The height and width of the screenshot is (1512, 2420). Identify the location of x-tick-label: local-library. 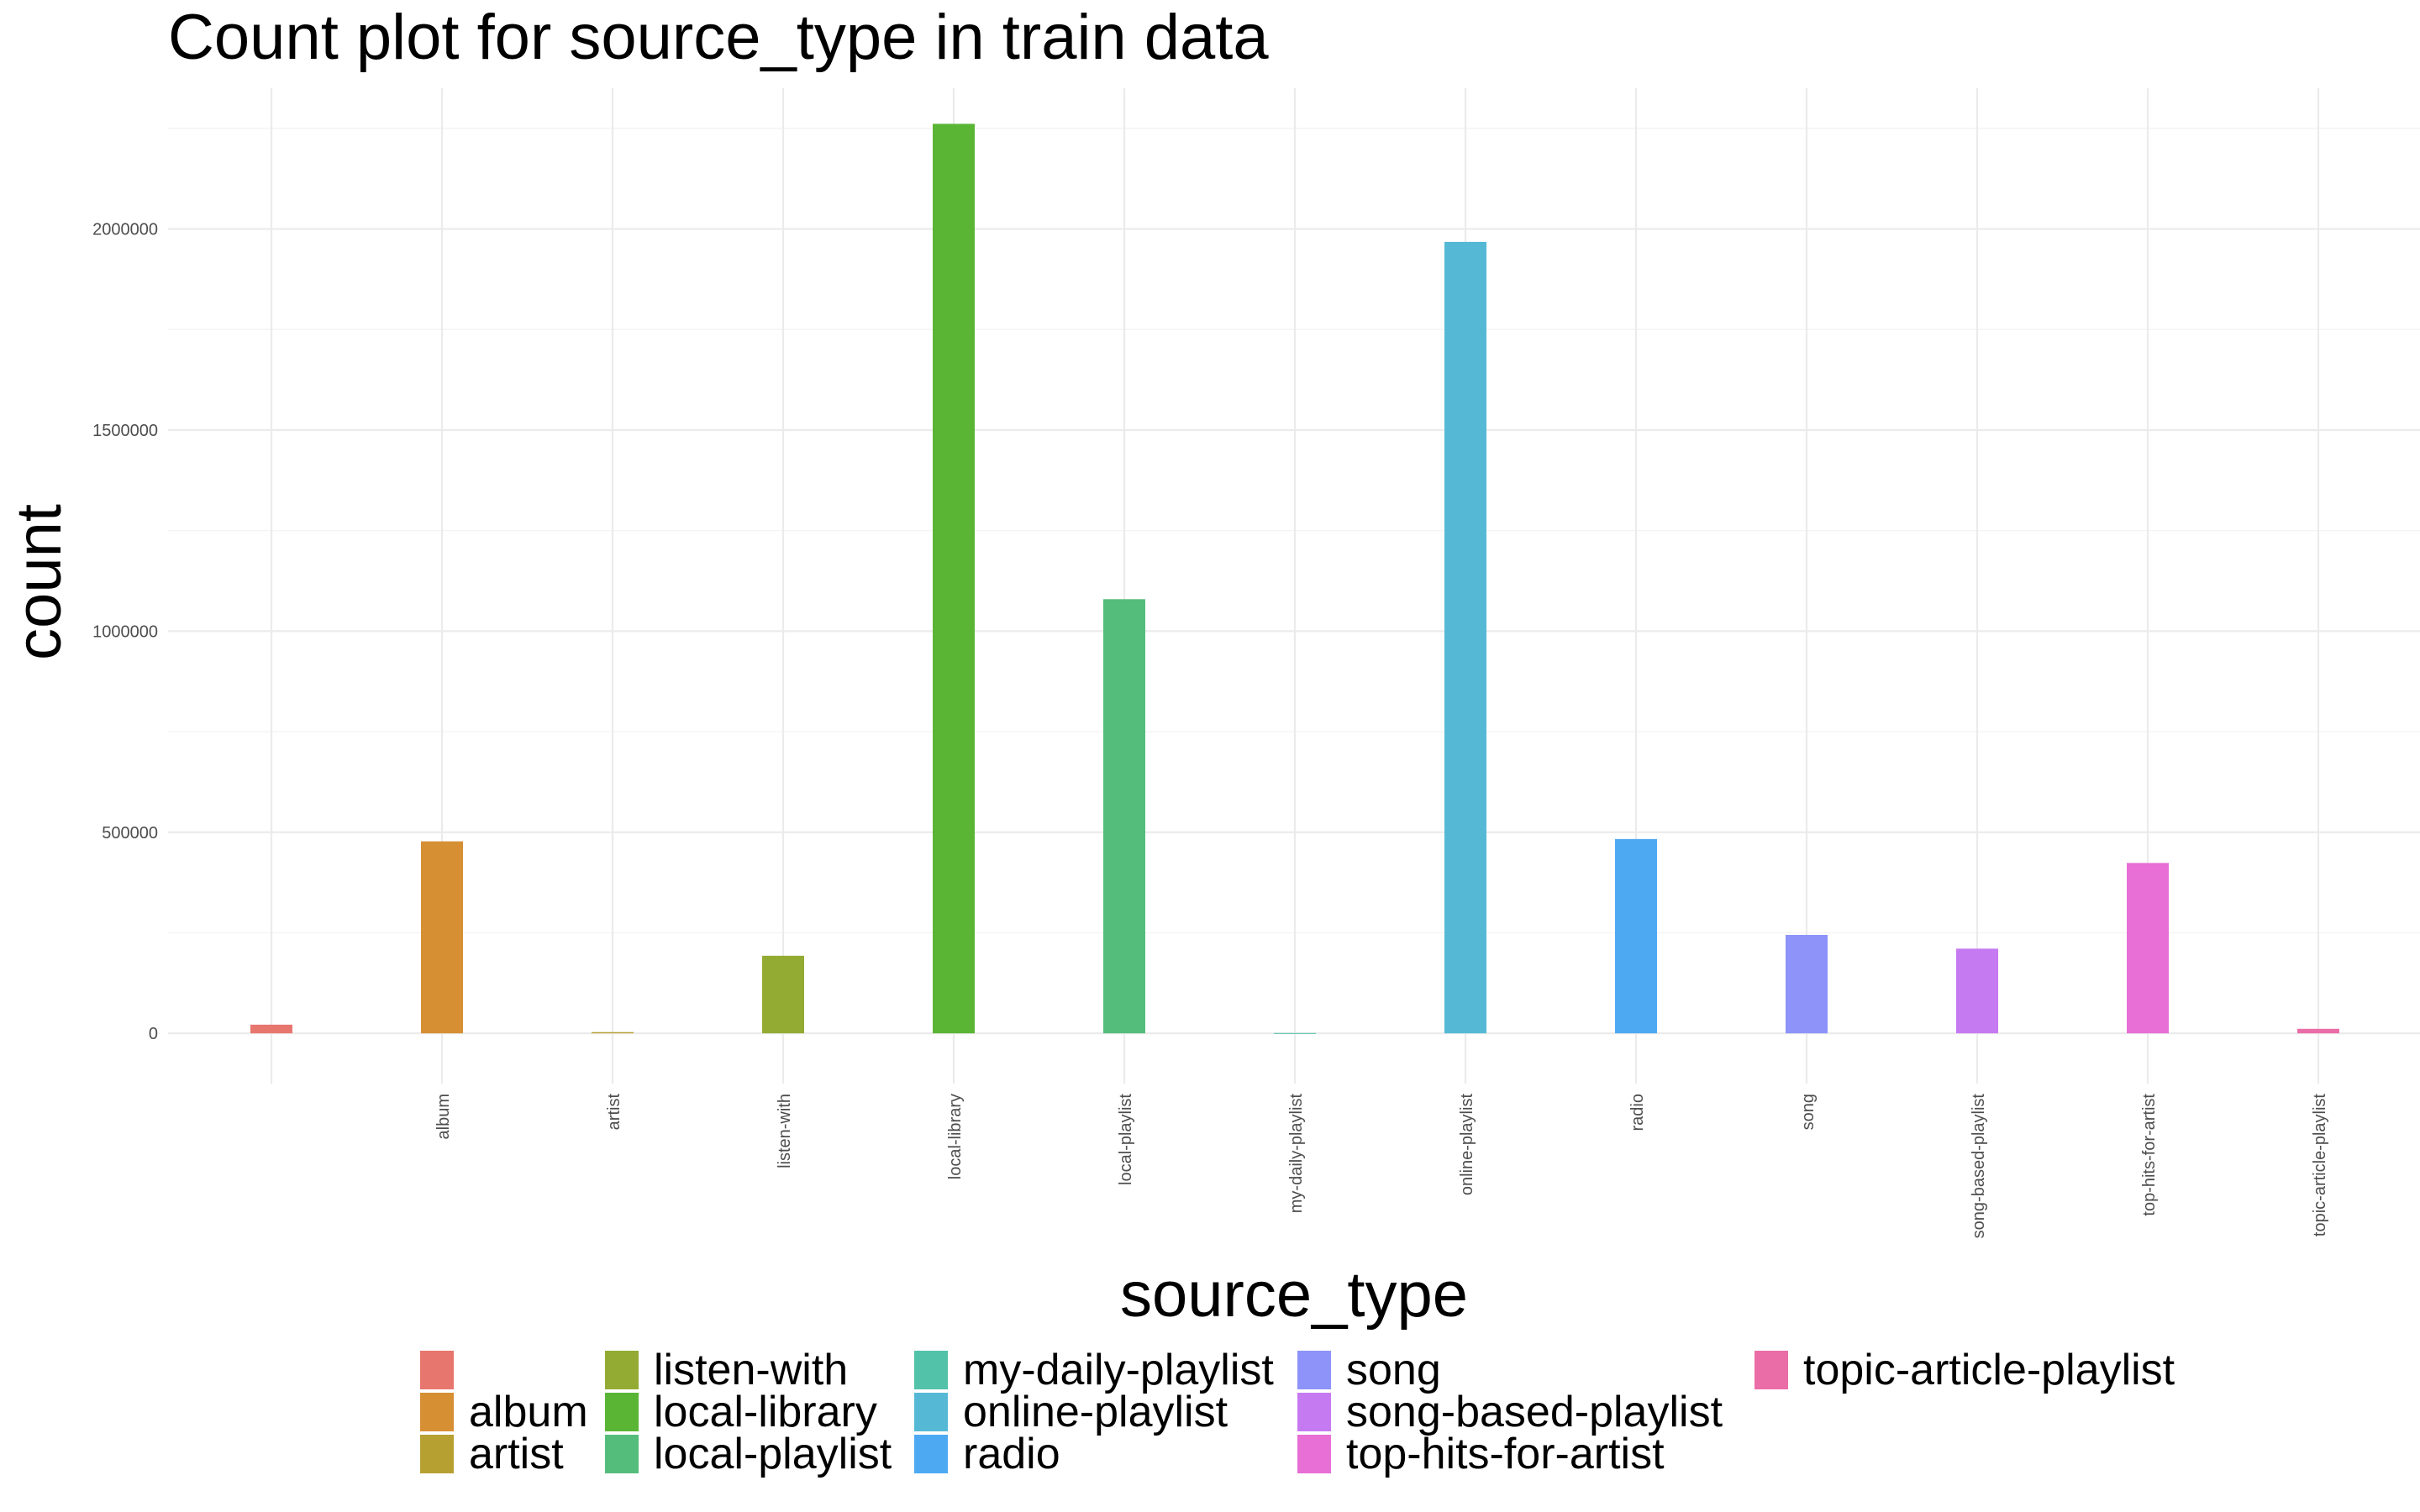
(956, 1136).